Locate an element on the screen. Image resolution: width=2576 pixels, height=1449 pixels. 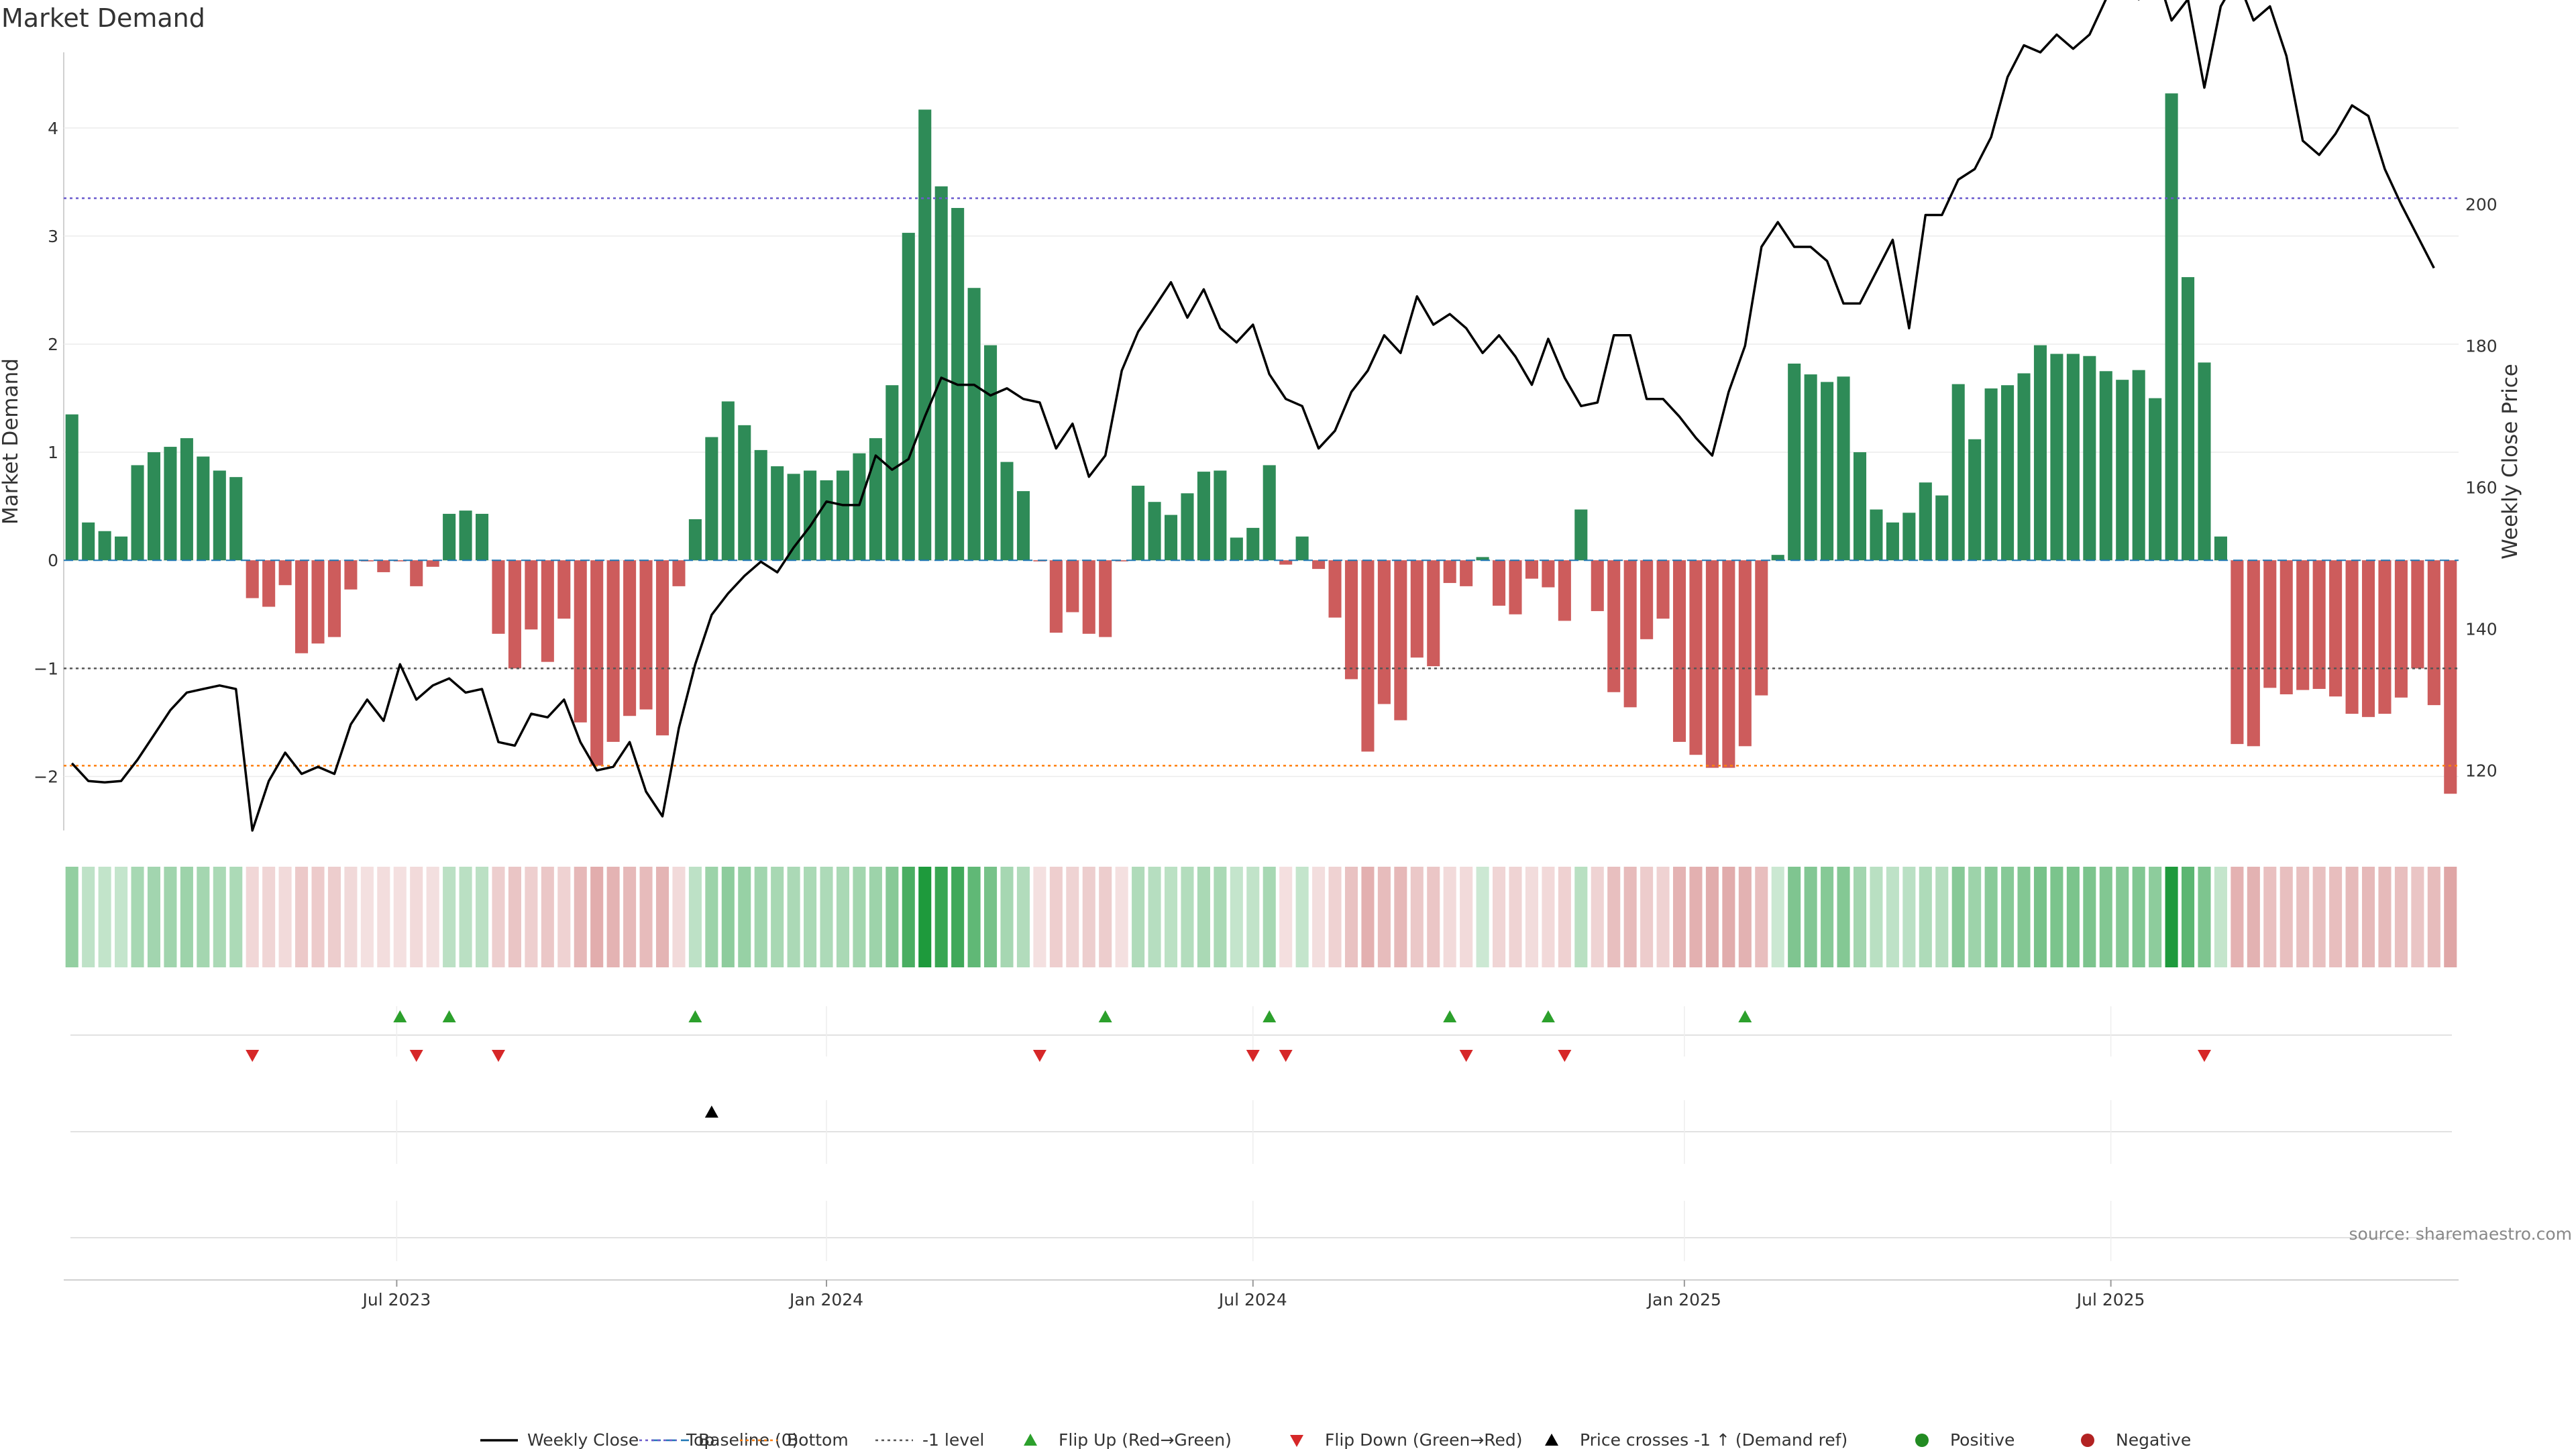
legend-item: Flip Up (Red→Green) is located at coordinates (1128, 1439).